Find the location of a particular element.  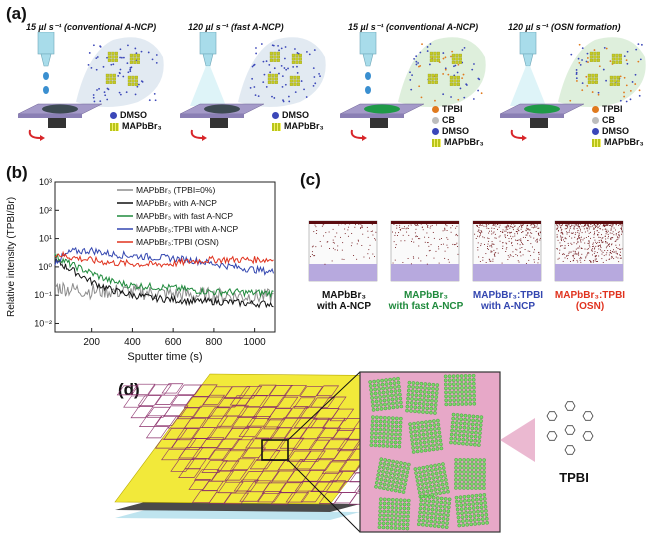

panel-a-legend-item: TPBI is located at coordinates (607, 109).